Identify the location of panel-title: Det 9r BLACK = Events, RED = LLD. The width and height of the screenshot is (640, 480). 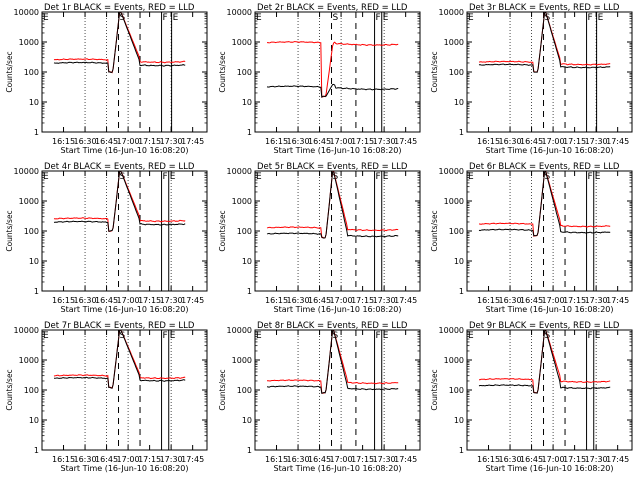
(544, 326).